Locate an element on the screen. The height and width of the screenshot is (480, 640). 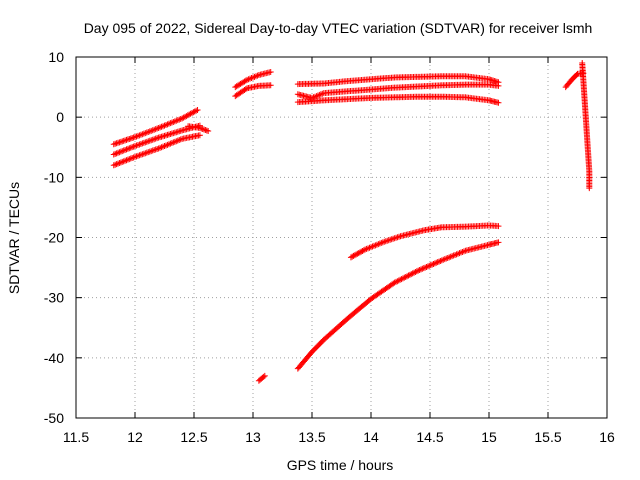
x-tick-label: 14 is located at coordinates (371, 437).